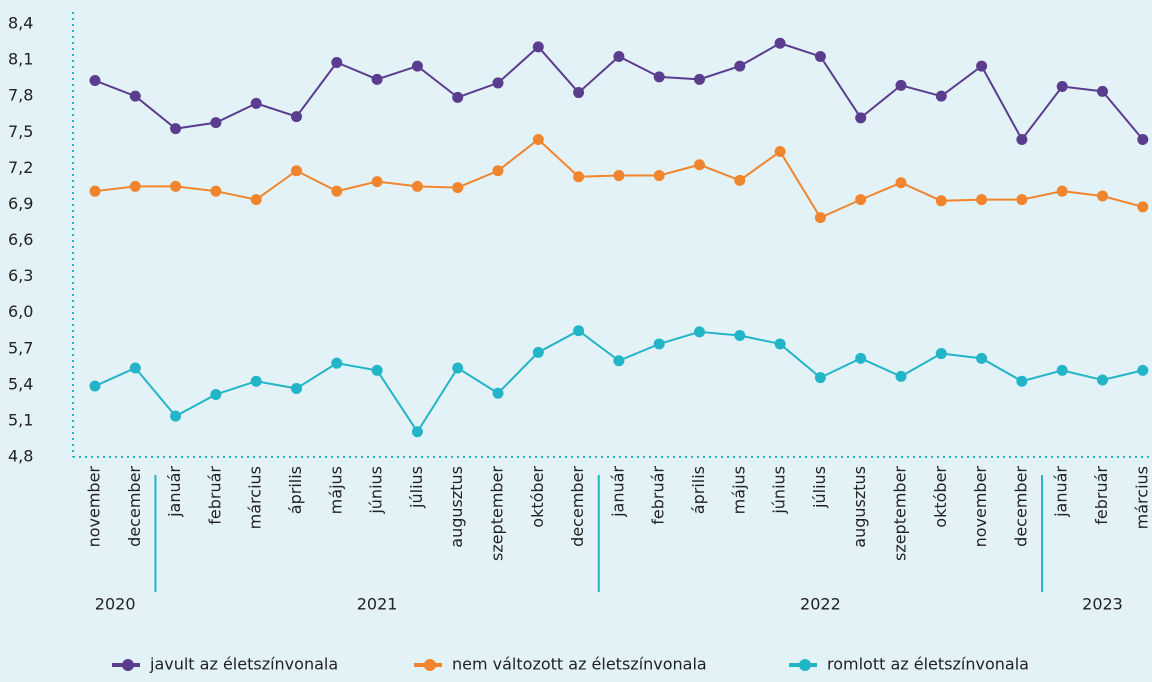  What do you see at coordinates (377, 604) in the screenshot?
I see `year-label: 2021` at bounding box center [377, 604].